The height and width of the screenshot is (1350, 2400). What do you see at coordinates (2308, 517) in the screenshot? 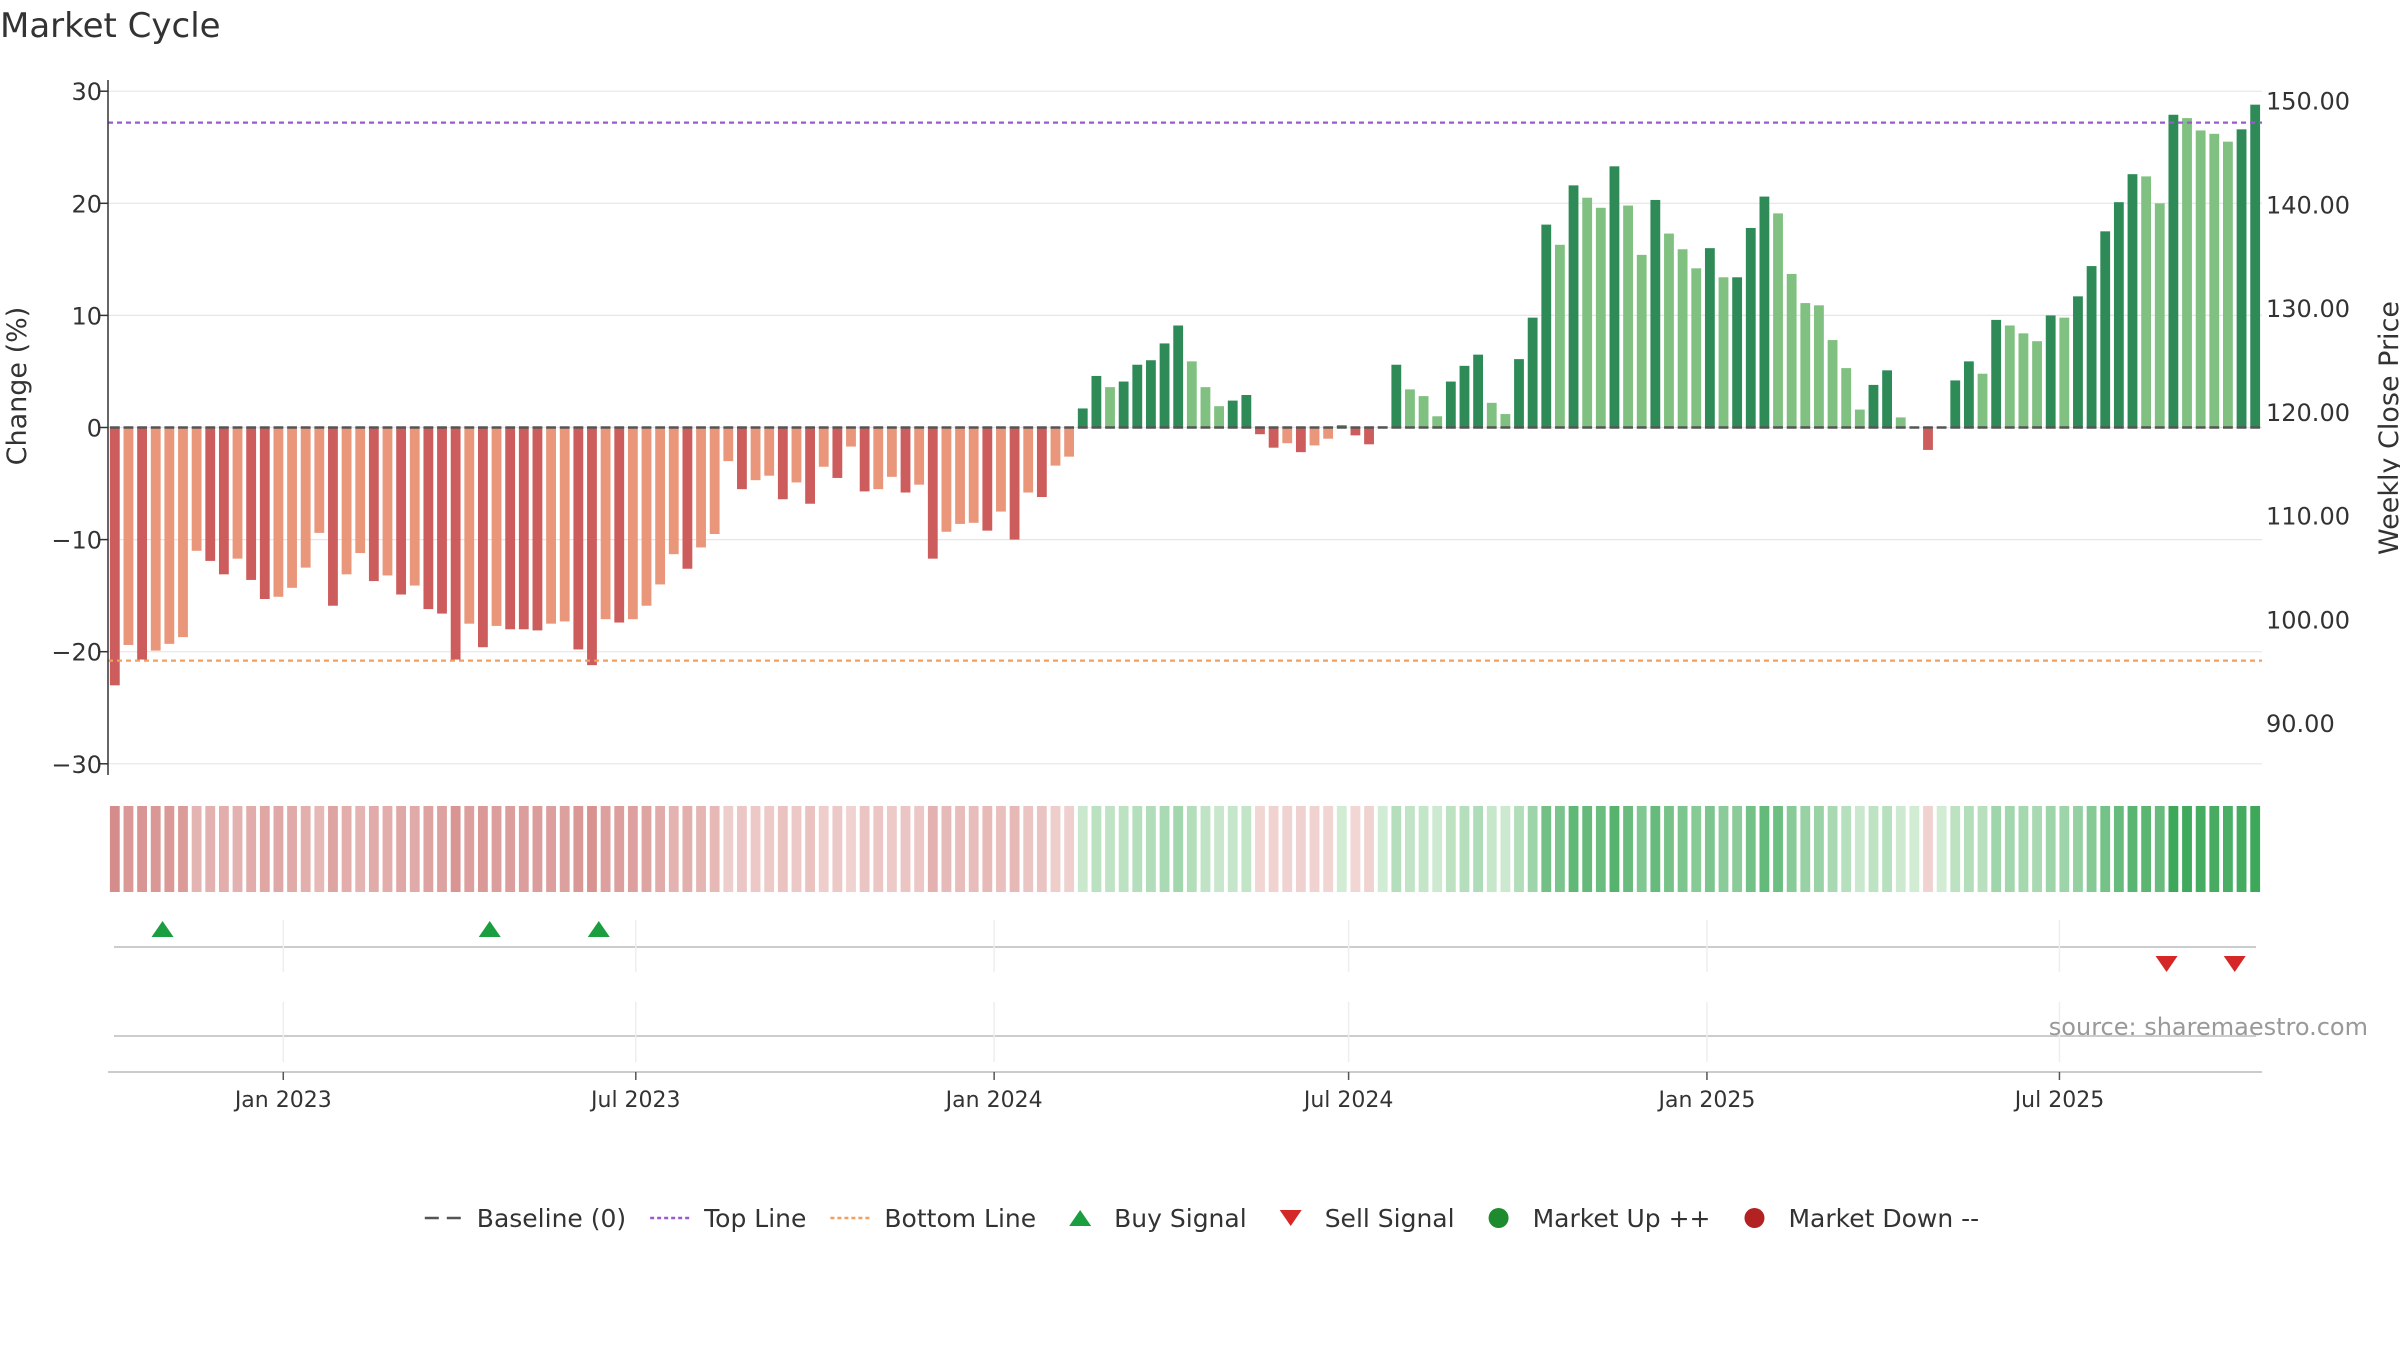
I see `y2-tick-label: 110.00` at bounding box center [2308, 517].